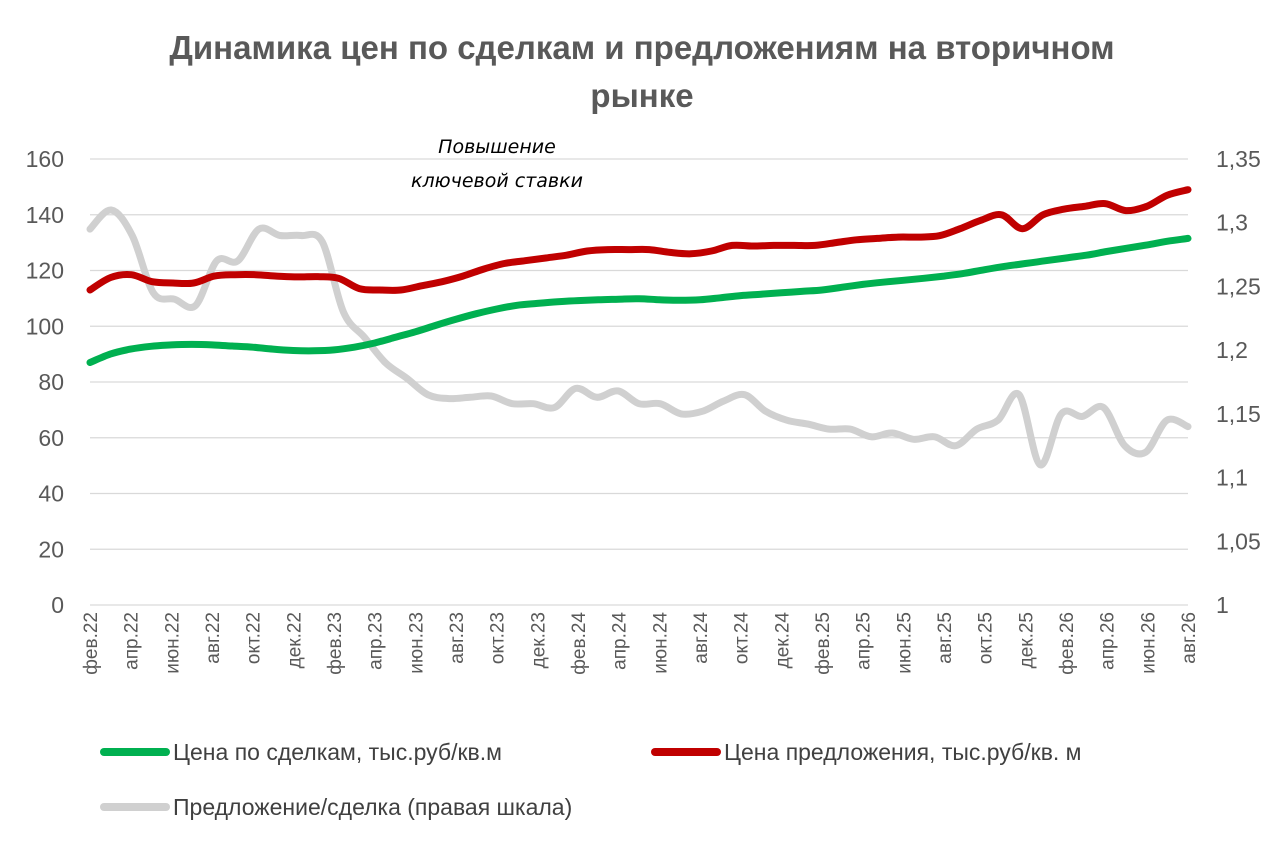 This screenshot has height=845, width=1280. What do you see at coordinates (497, 147) in the screenshot?
I see `annotation-line-1: Повышение` at bounding box center [497, 147].